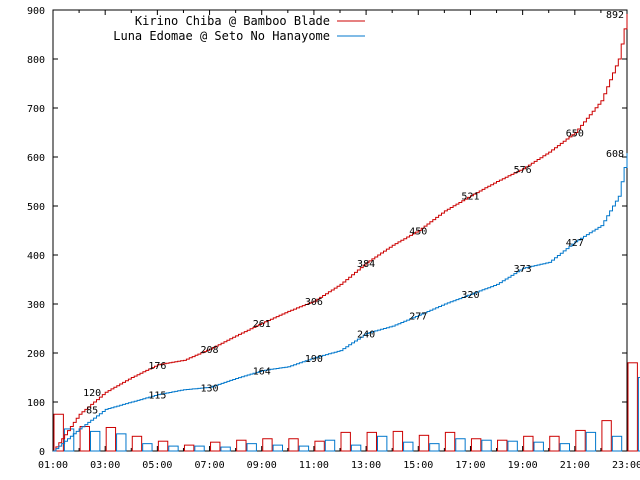 Image resolution: width=640 pixels, height=480 pixels. Describe the element at coordinates (92, 410) in the screenshot. I see `data-label: 85` at that location.